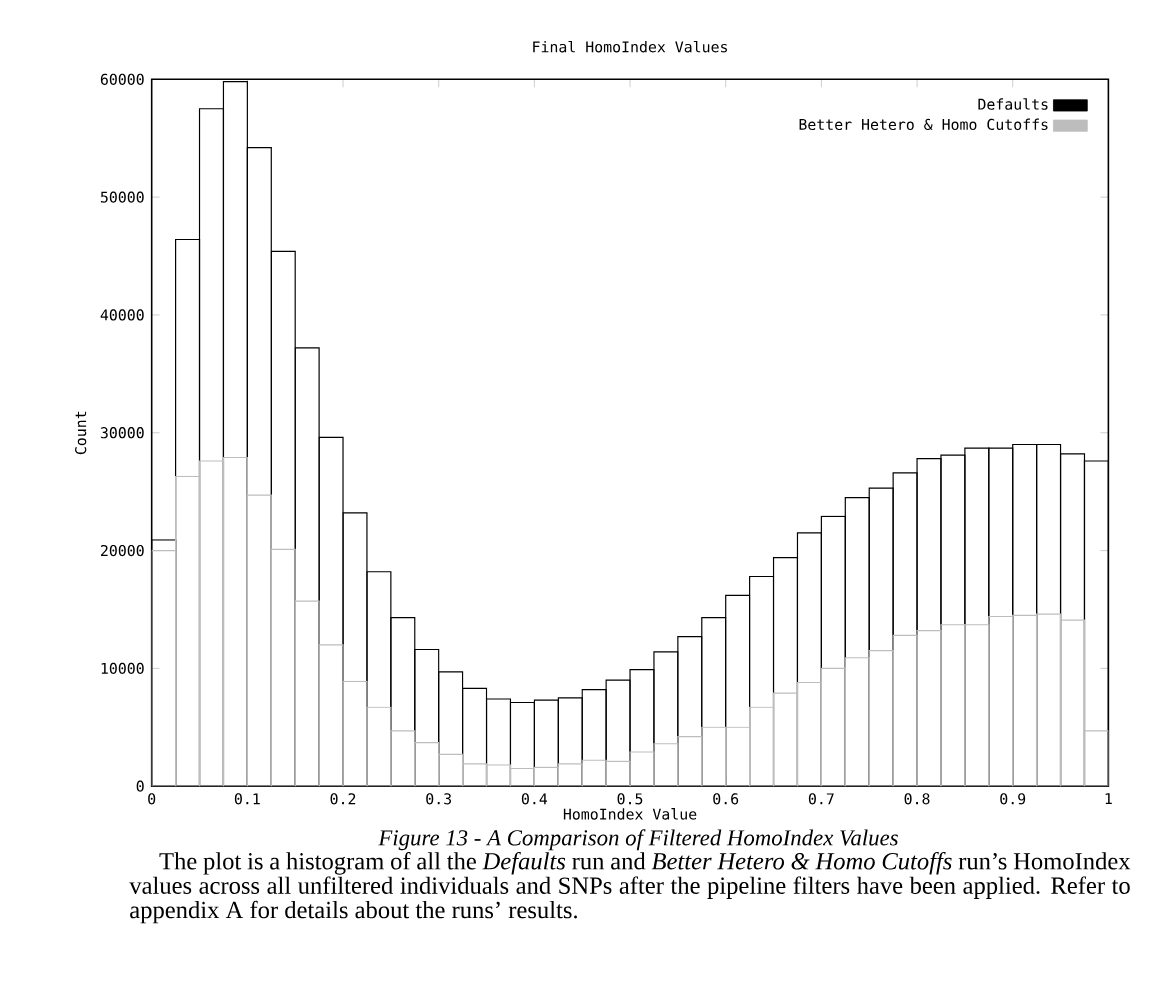  I want to click on x-axis-title: HomoIndex Value, so click(630, 813).